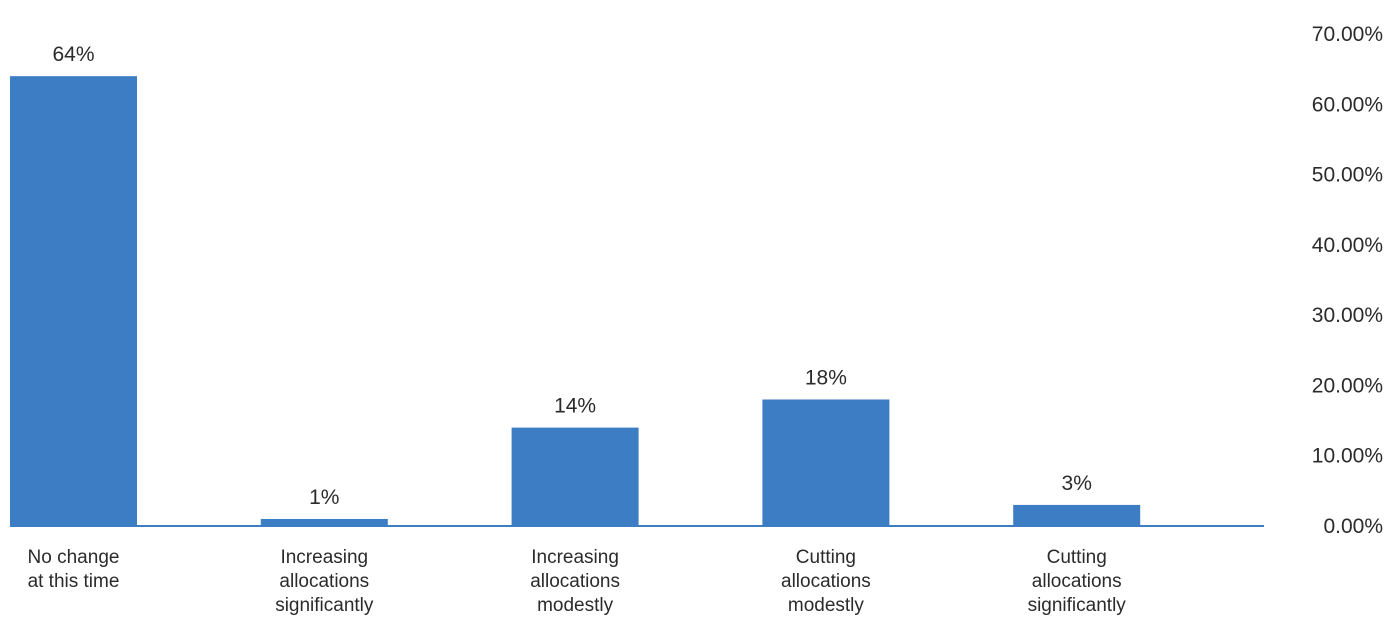 This screenshot has height=620, width=1386. Describe the element at coordinates (1347, 245) in the screenshot. I see `y-tick-label: 40.00%` at that location.